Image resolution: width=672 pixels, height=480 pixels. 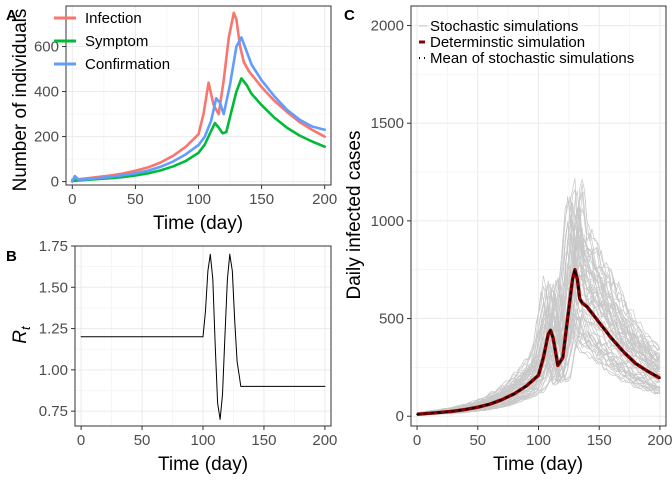 I want to click on panel-a-y-tick-label: 400, so click(x=46, y=92).